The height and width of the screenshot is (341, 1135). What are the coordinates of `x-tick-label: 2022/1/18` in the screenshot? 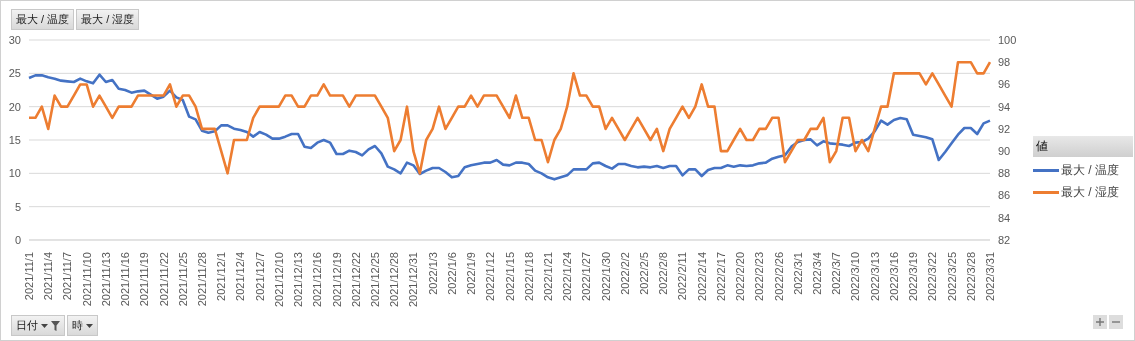 It's located at (528, 276).